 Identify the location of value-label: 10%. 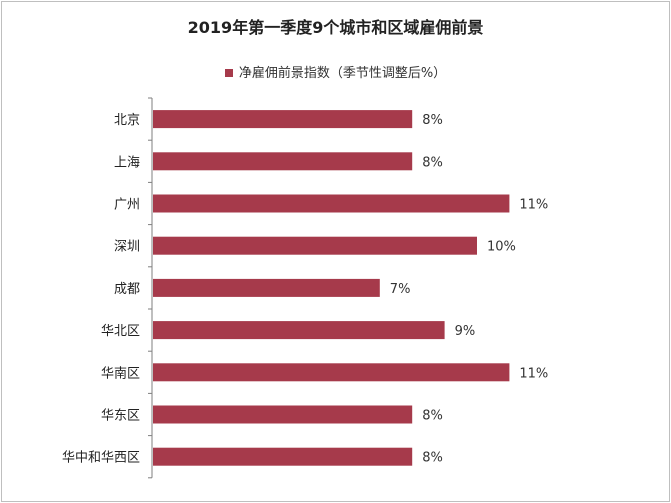
(501, 247).